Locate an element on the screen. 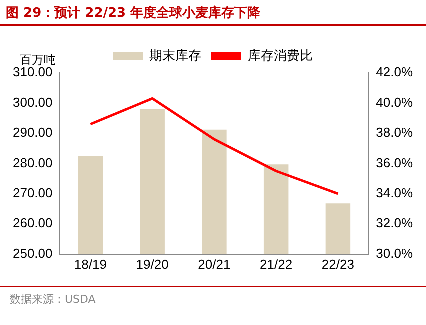 Image resolution: width=426 pixels, height=325 pixels. source-note: 数据来源：USDA is located at coordinates (53, 299).